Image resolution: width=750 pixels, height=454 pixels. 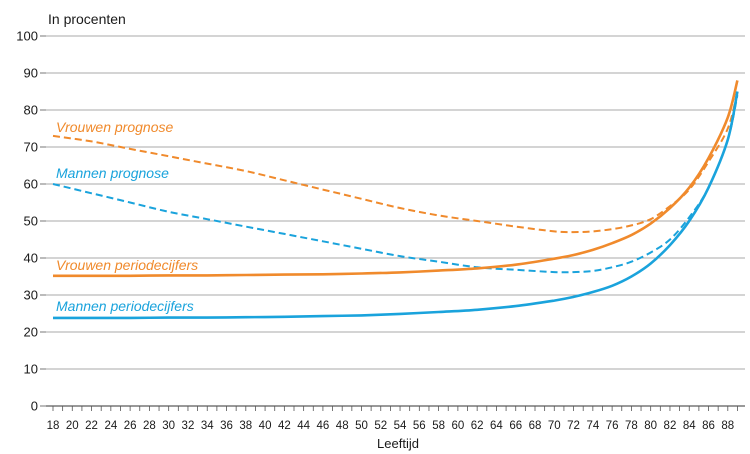 I want to click on y-tick-label: 0, so click(x=34, y=406).